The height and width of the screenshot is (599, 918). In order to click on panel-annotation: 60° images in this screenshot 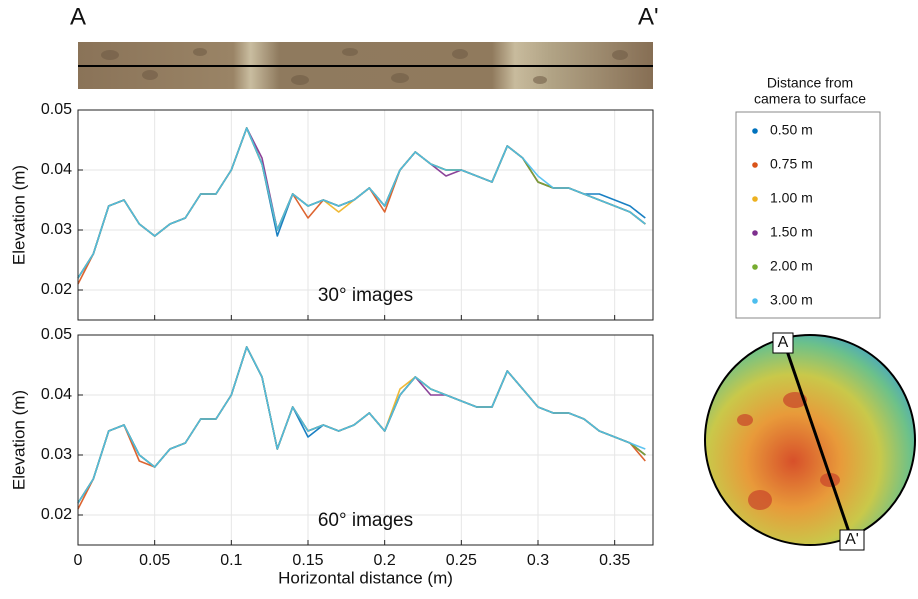, I will do `click(365, 520)`.